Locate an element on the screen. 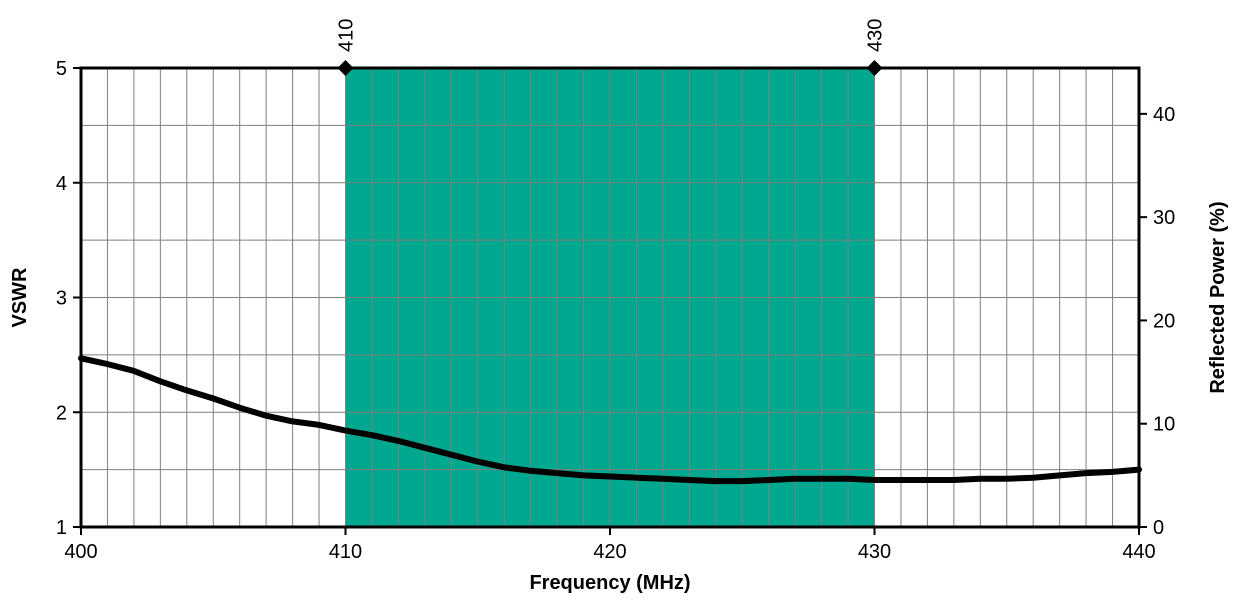  y2-tick-label: 10 is located at coordinates (1164, 425).